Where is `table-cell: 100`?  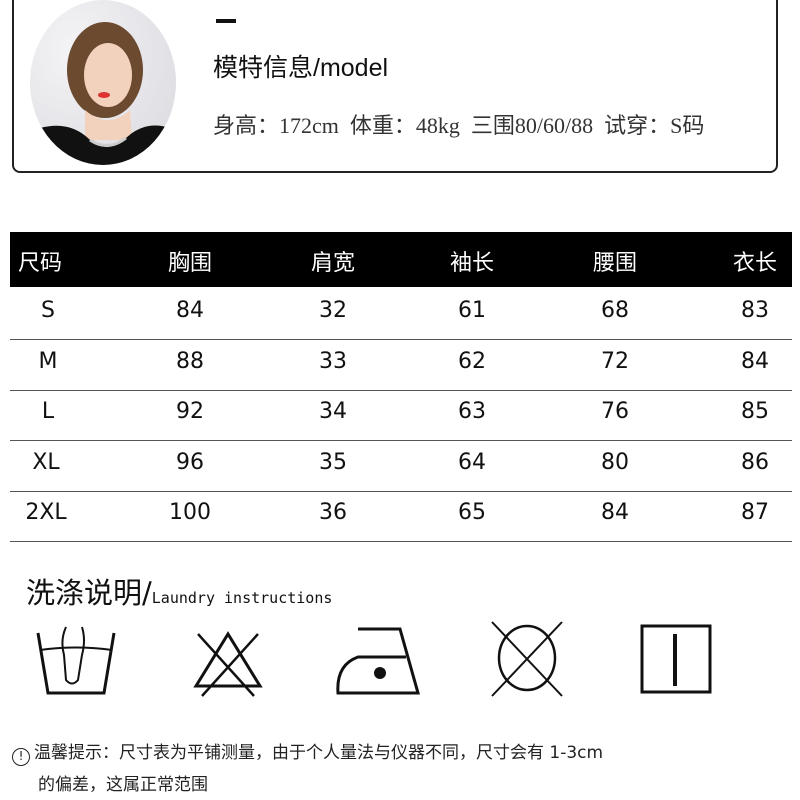 table-cell: 100 is located at coordinates (190, 512).